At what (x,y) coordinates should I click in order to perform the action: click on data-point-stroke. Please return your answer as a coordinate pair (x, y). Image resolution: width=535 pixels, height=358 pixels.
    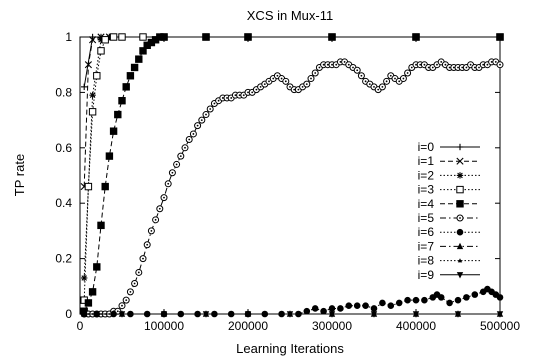
    Looking at the image, I should click on (84, 278).